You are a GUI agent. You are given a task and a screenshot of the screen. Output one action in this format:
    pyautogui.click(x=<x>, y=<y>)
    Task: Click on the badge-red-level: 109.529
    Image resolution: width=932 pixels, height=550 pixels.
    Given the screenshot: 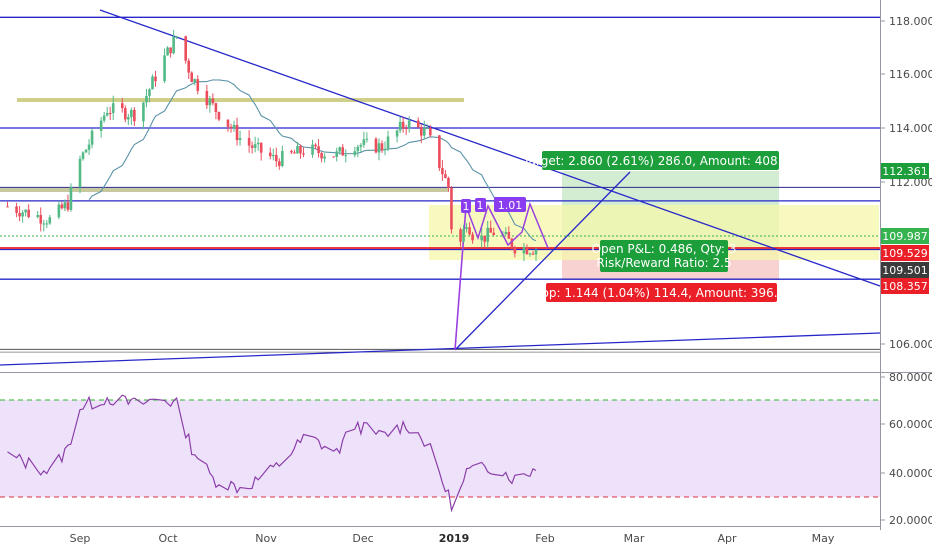 What is the action you would take?
    pyautogui.click(x=905, y=253)
    